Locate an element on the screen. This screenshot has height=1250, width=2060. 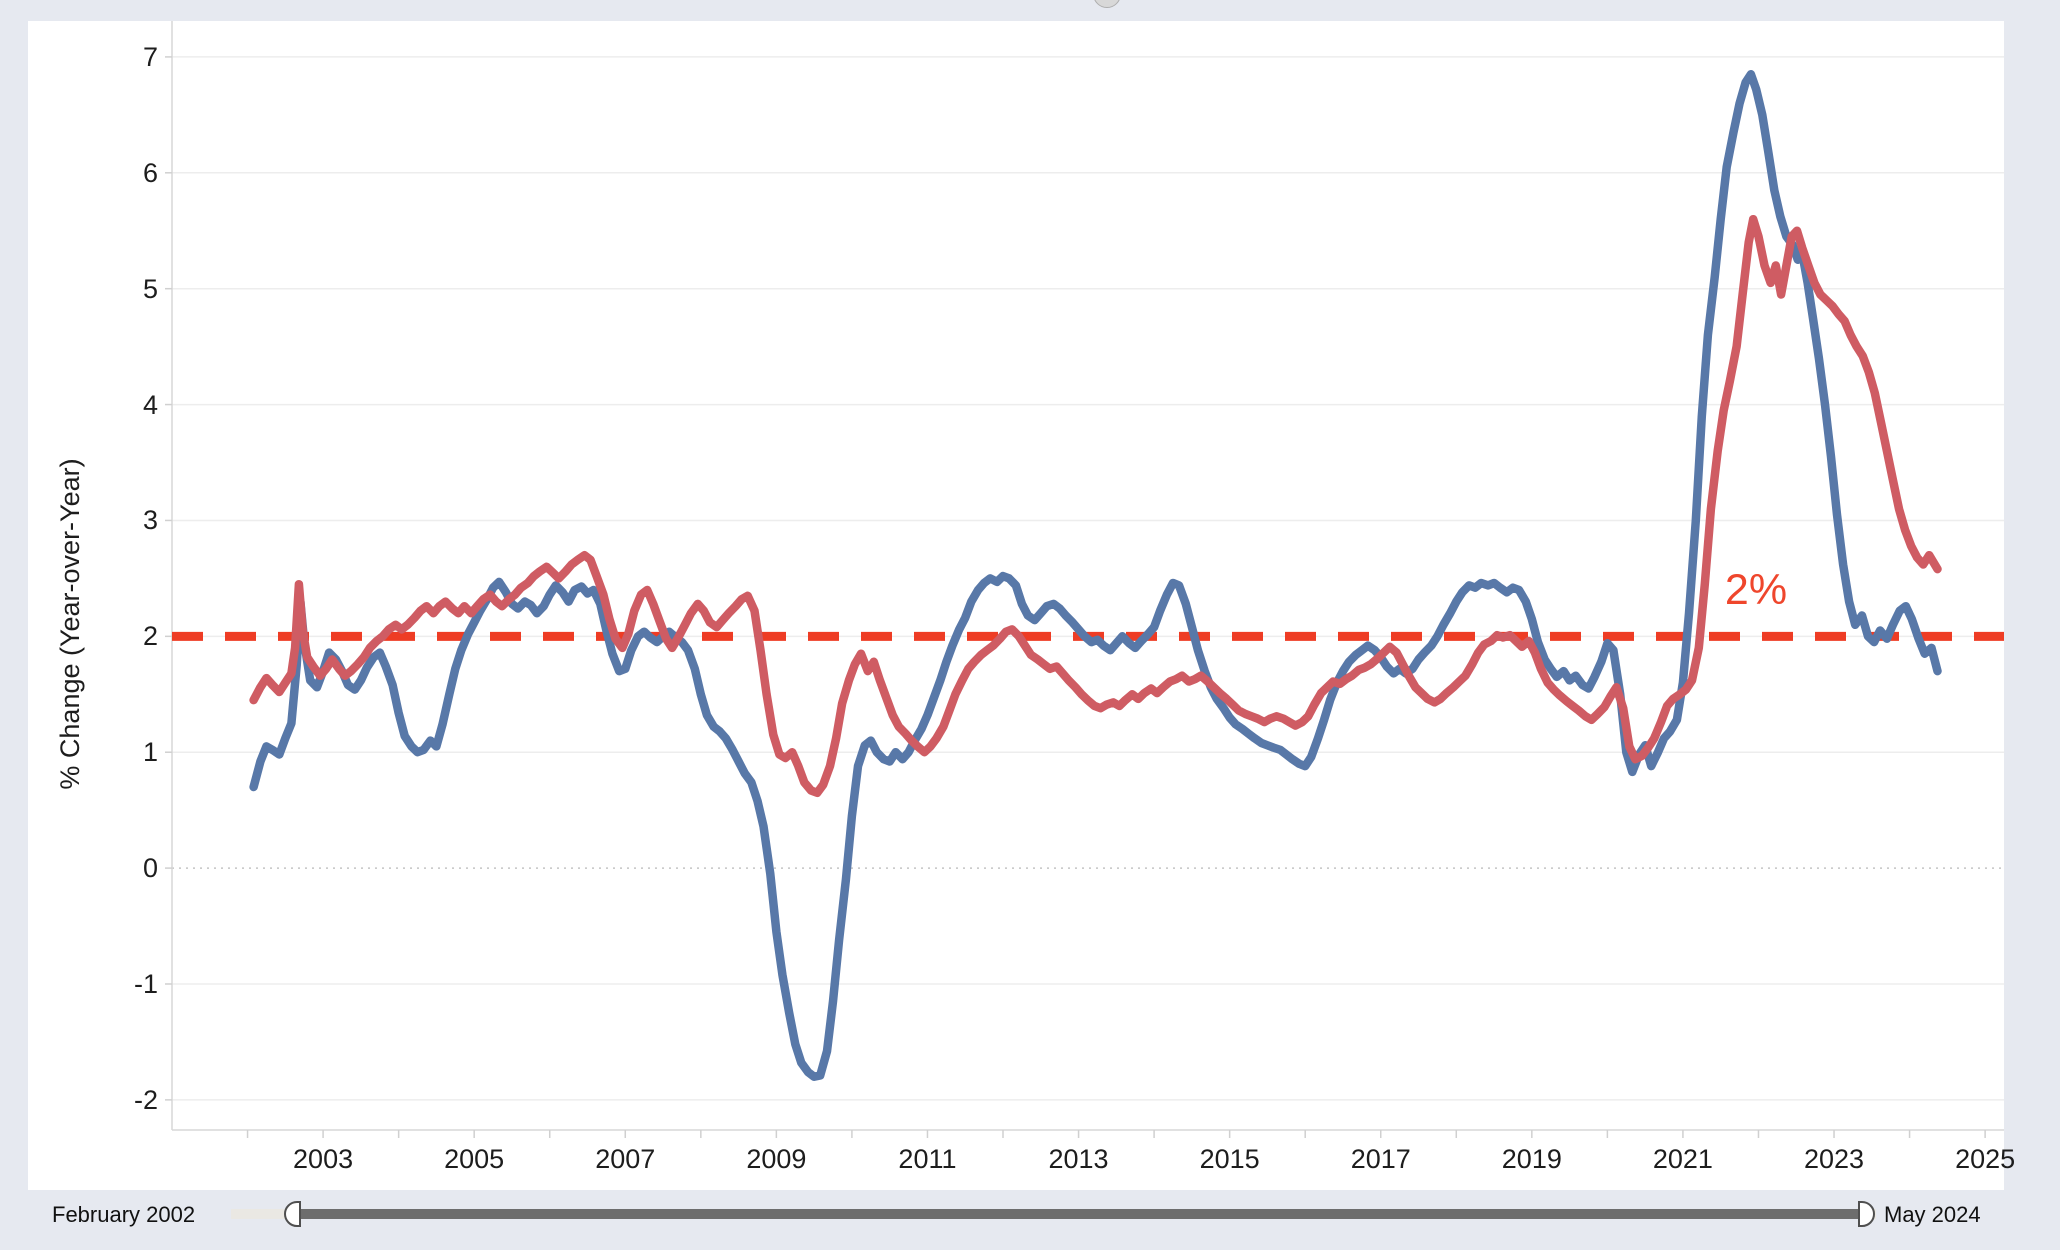
slider-end-label: May 2024 is located at coordinates (1932, 1214).